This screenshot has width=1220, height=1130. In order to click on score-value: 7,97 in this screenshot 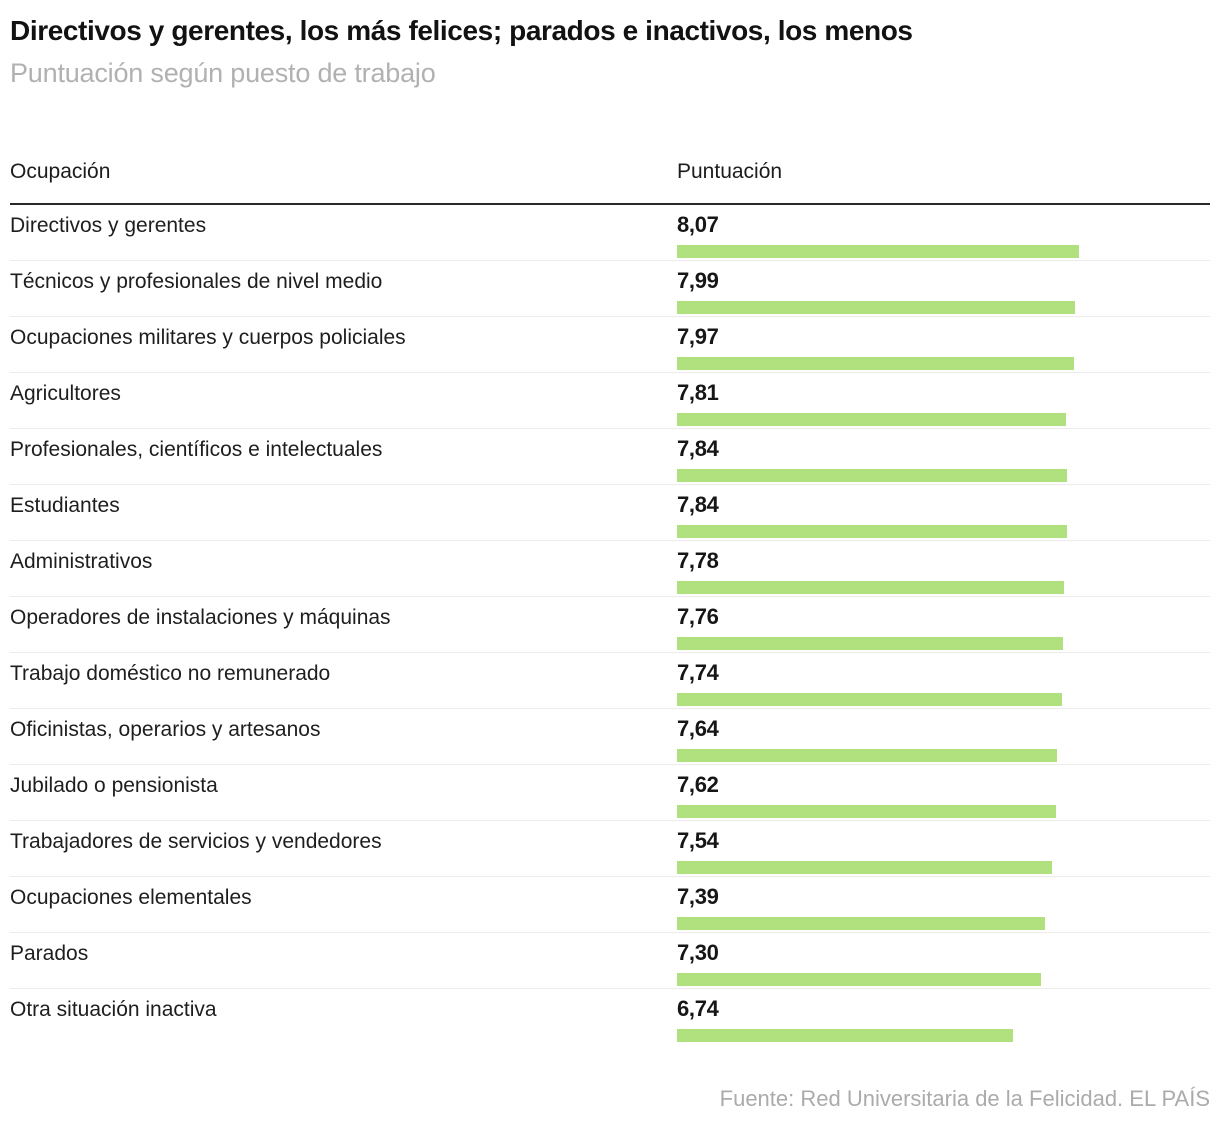, I will do `click(698, 336)`.